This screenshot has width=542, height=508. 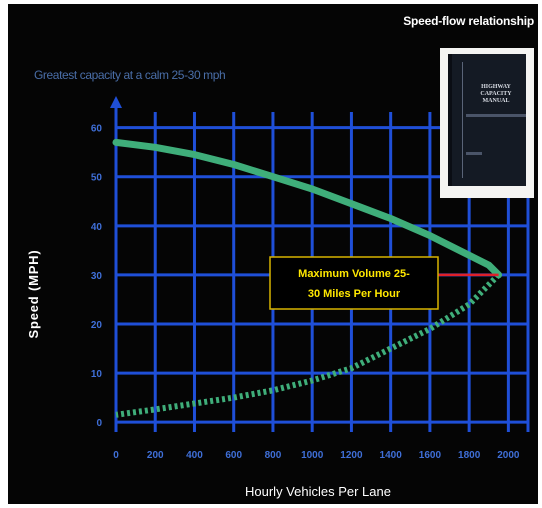 What do you see at coordinates (97, 374) in the screenshot?
I see `y-tick-label: 10` at bounding box center [97, 374].